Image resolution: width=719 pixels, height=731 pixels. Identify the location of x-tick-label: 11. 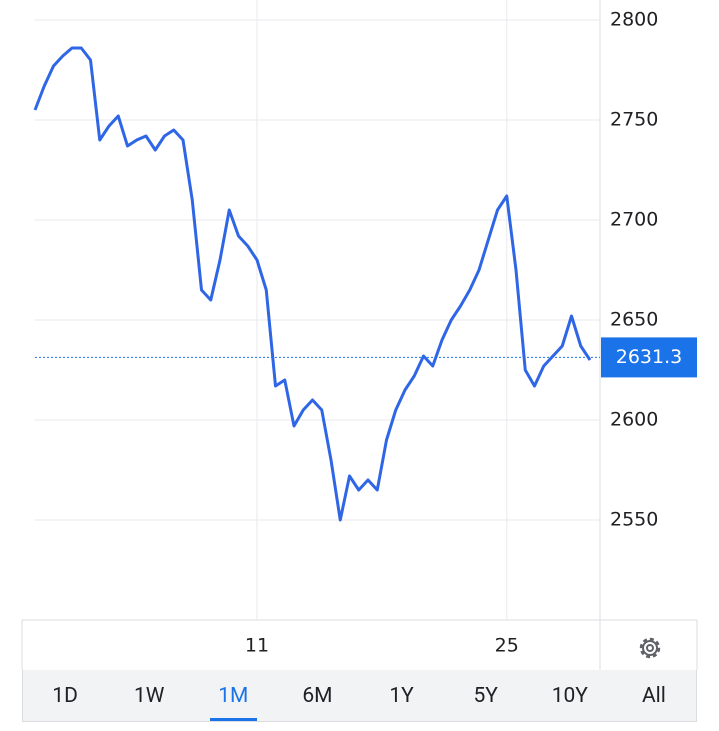
(257, 646).